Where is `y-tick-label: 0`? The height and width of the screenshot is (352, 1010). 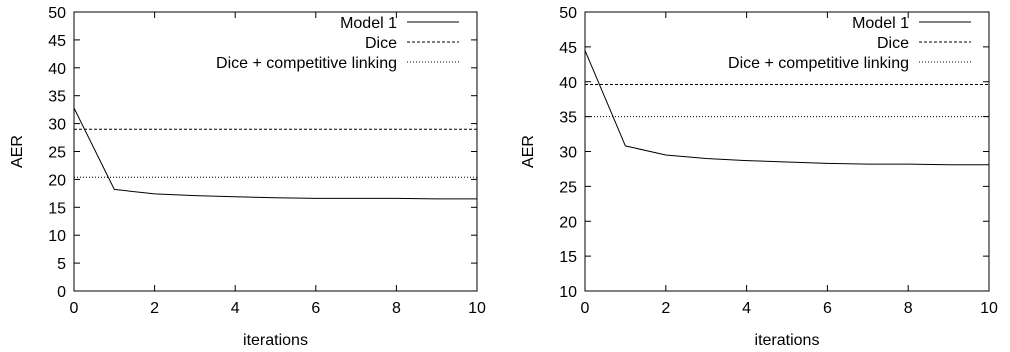
y-tick-label: 0 is located at coordinates (61, 292).